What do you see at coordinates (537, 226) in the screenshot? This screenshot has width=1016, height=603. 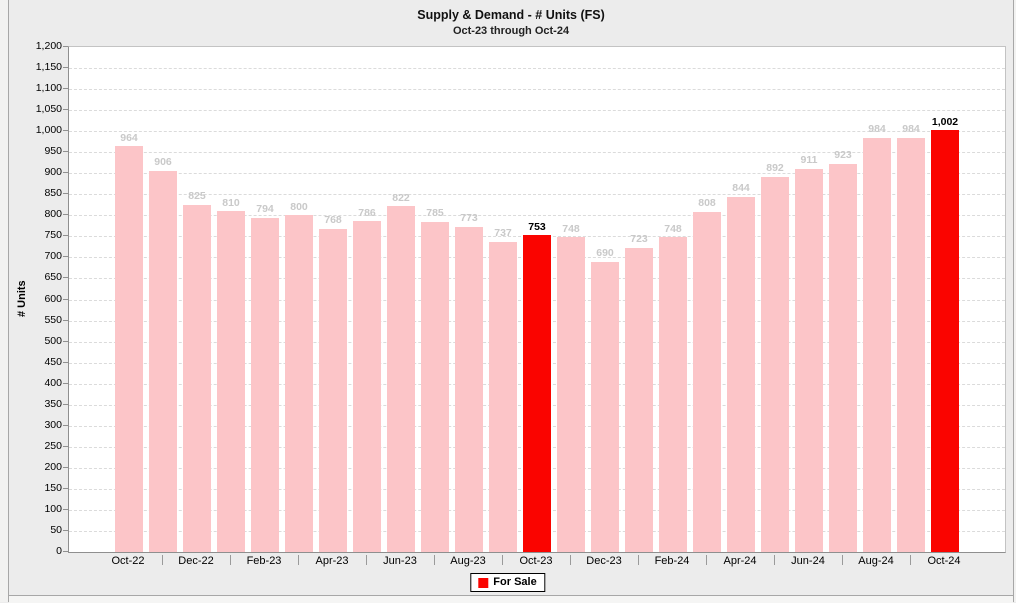 I see `bar-value-label: 753` at bounding box center [537, 226].